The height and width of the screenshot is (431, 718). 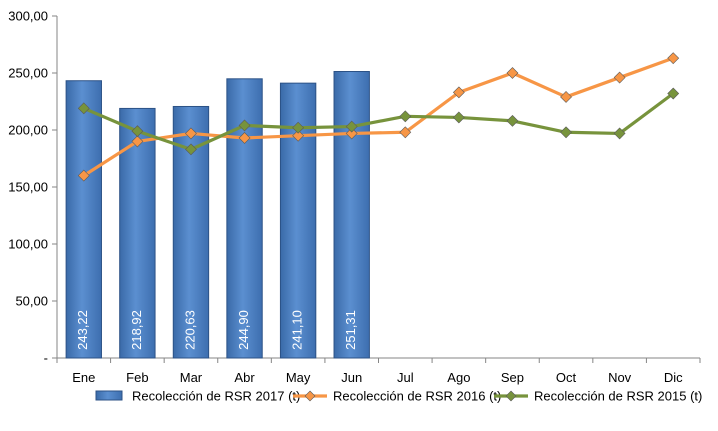 I want to click on bar-data-label: 218,92, so click(x=136, y=330).